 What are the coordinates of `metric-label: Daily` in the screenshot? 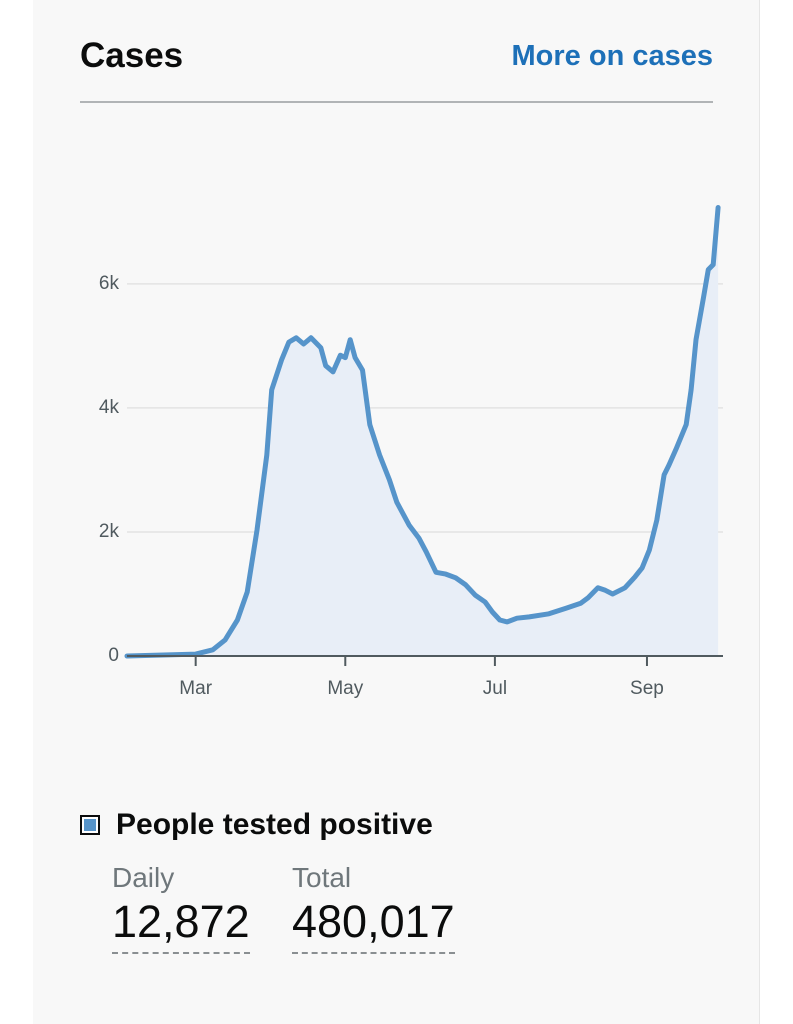 It's located at (143, 877).